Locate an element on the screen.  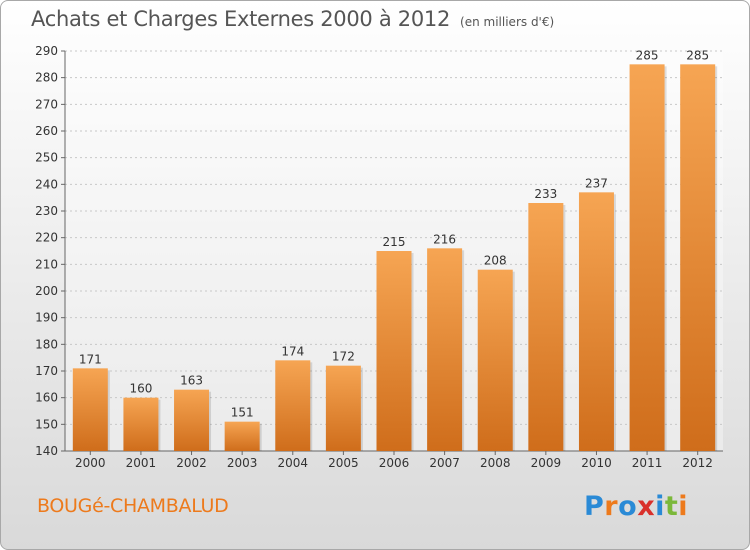
x-tick-label: 2007 is located at coordinates (444, 463).